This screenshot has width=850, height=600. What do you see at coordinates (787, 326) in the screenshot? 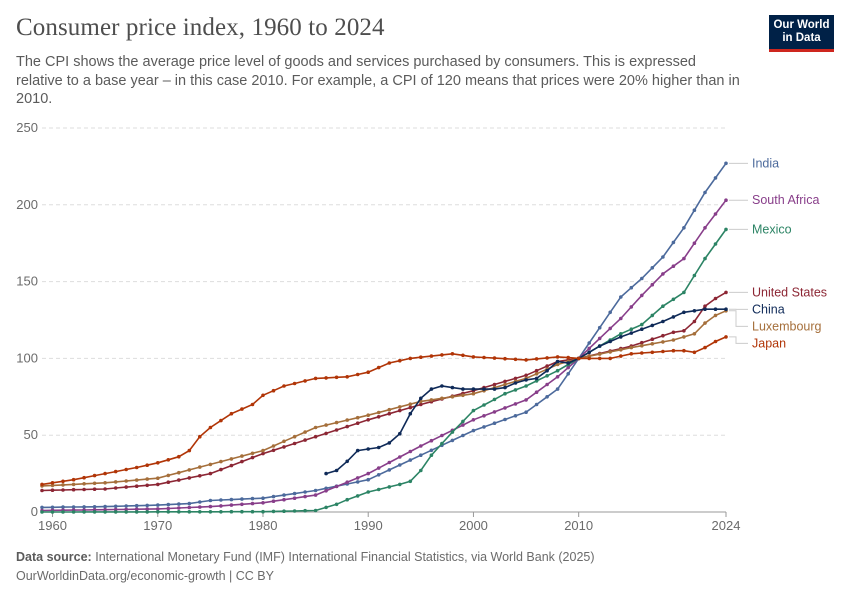
I see `series-label-luxembourg: Luxembourg` at bounding box center [787, 326].